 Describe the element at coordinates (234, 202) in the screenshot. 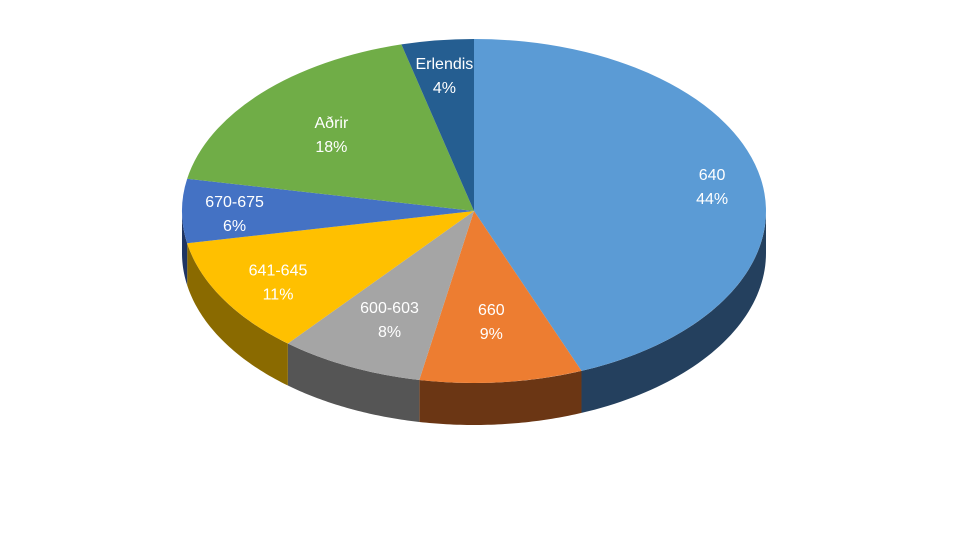

I see `slice-label-670-675: 670-675` at that location.